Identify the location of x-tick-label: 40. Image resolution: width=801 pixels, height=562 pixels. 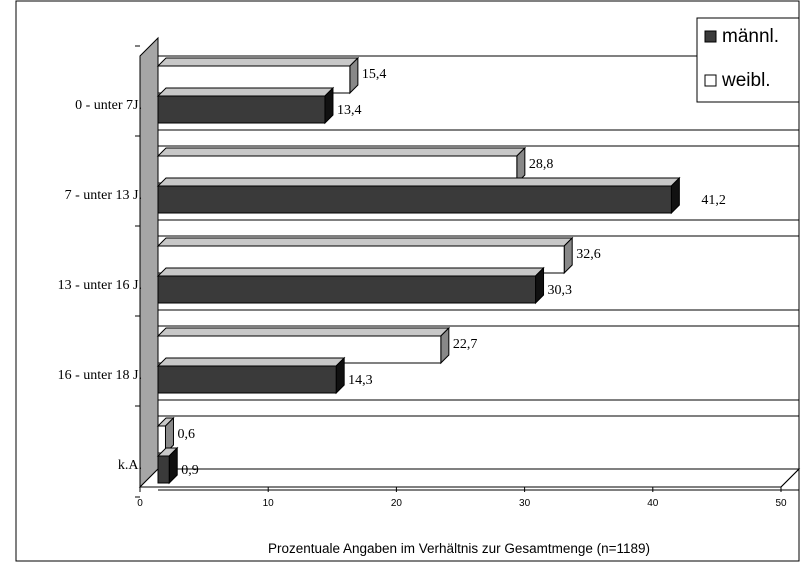
(653, 503).